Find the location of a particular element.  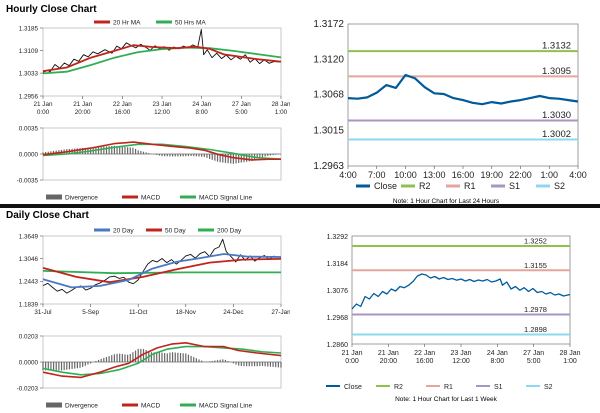

x-tick-label: 19:00 is located at coordinates (491, 175).